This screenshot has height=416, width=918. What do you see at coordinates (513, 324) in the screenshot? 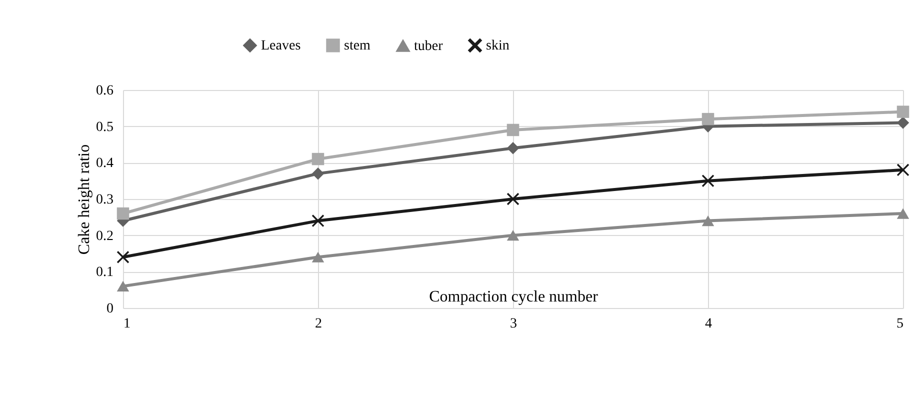
I see `x-tick-label: 3` at bounding box center [513, 324].